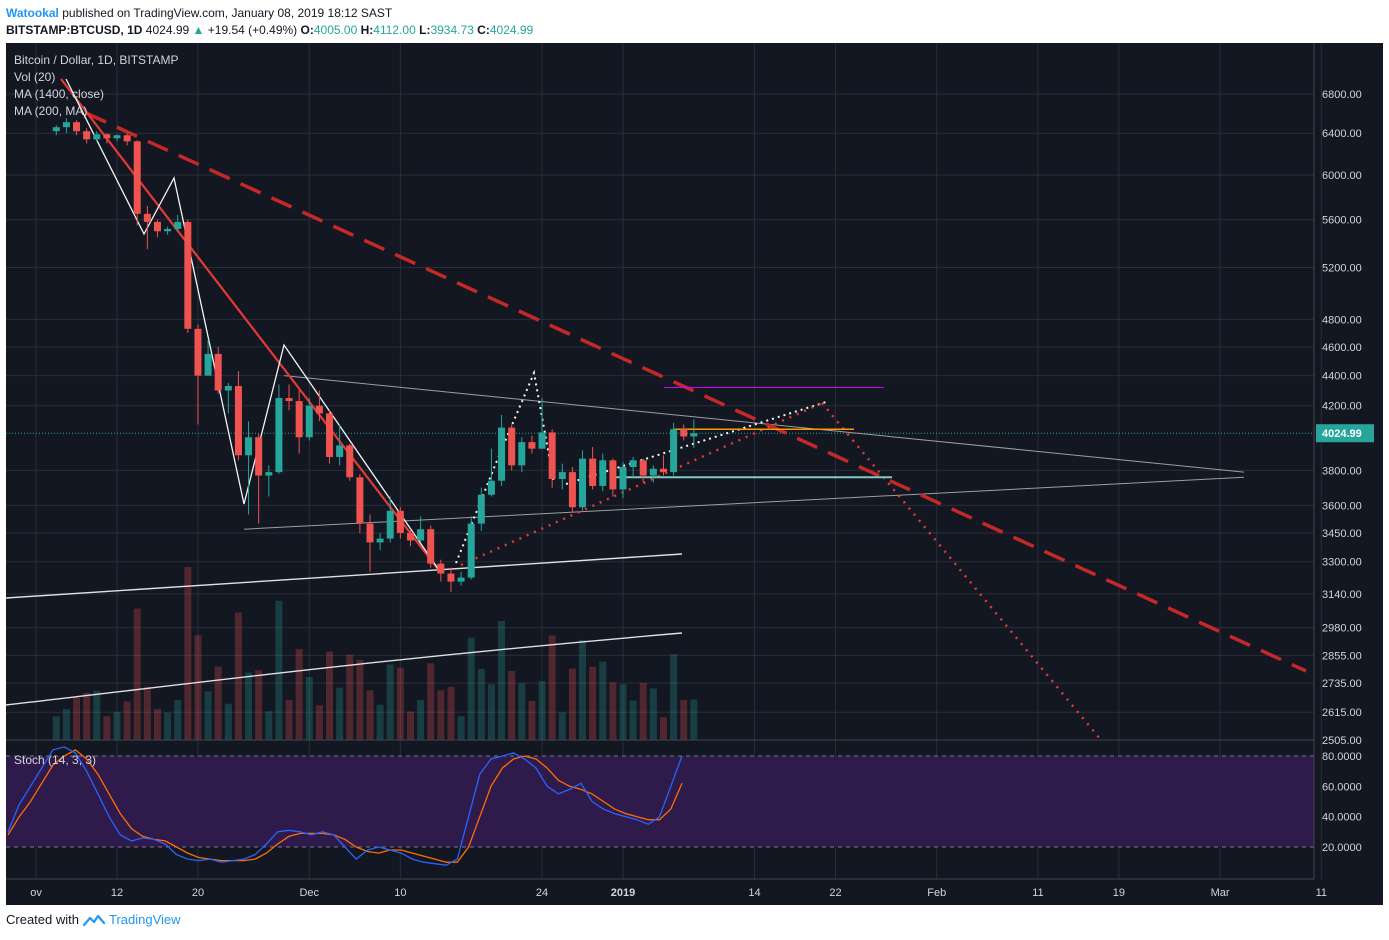  What do you see at coordinates (1342, 802) in the screenshot?
I see `stoch-axis: 80.0000 60.0000 40.0000 20.0000` at bounding box center [1342, 802].